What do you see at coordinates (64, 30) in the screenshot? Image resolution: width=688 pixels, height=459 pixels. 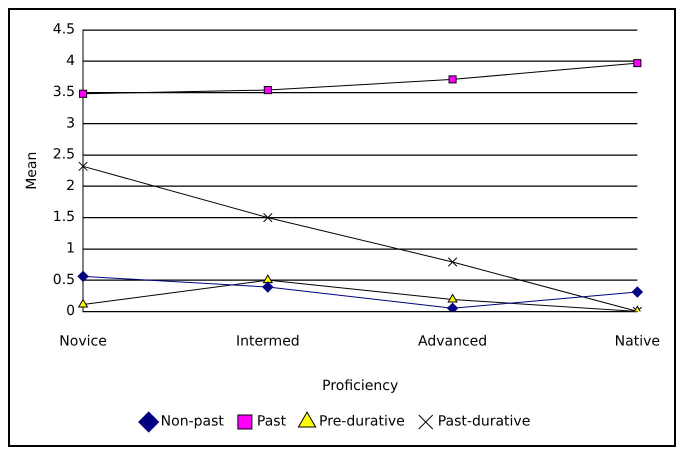 I see `y-tick-label: 4.5` at bounding box center [64, 30].